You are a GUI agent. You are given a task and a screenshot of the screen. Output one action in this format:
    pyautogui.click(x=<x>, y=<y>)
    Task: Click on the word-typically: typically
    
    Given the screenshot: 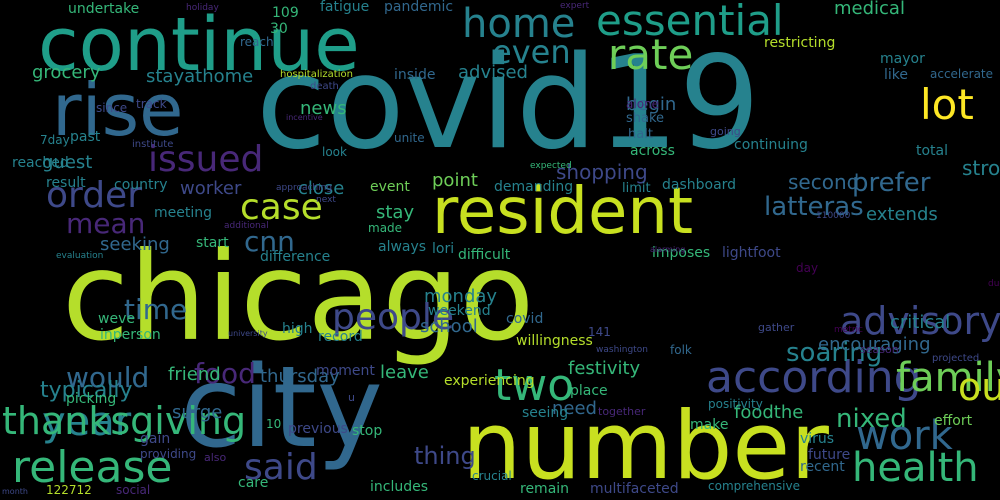 What is the action you would take?
    pyautogui.click(x=86, y=390)
    